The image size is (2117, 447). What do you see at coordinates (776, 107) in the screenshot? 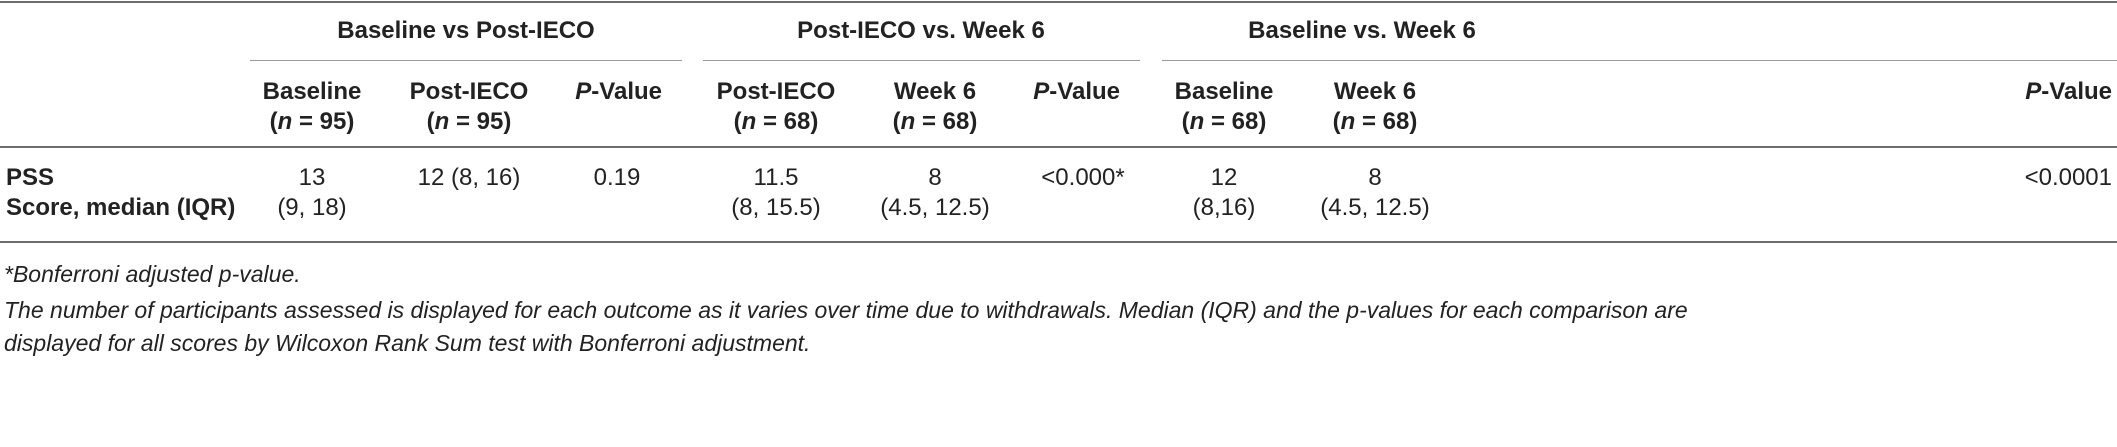
I see `col-header-post-ieco-2: Post-IECO (n = 68)` at bounding box center [776, 107].